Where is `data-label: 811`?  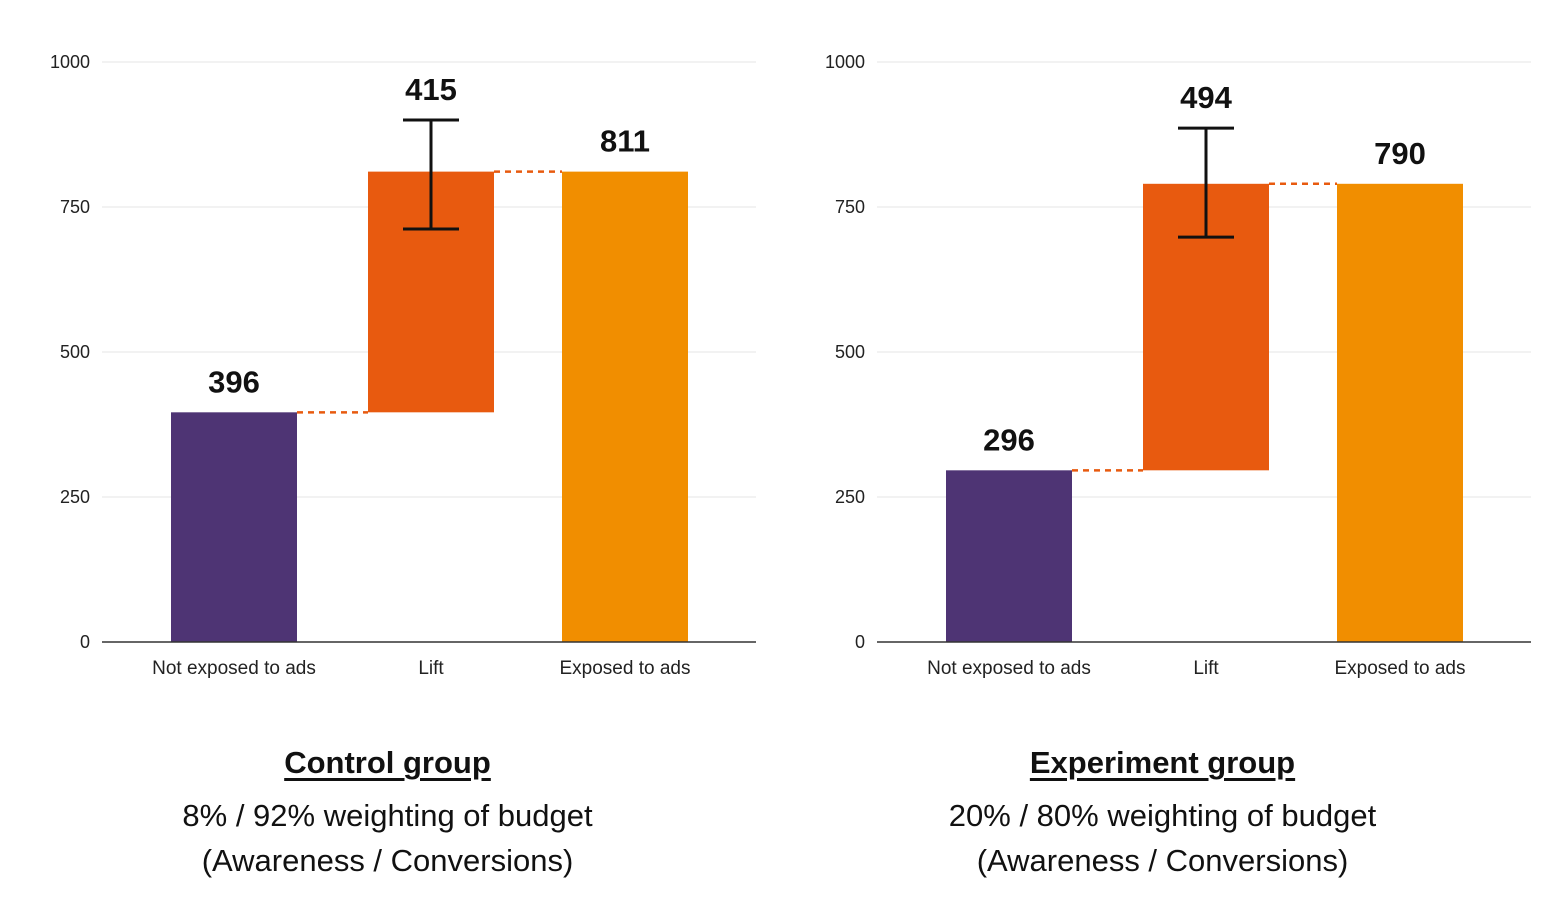 data-label: 811 is located at coordinates (625, 141).